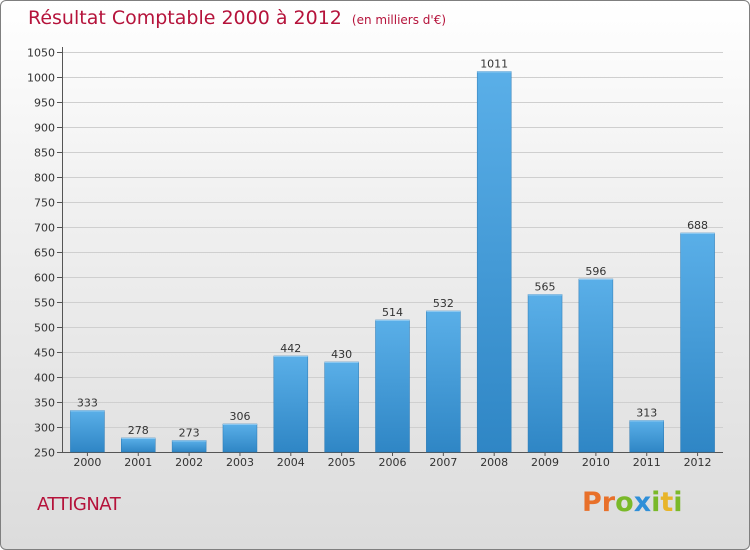 This screenshot has height=550, width=750. What do you see at coordinates (667, 502) in the screenshot?
I see `logo-letter: t` at bounding box center [667, 502].